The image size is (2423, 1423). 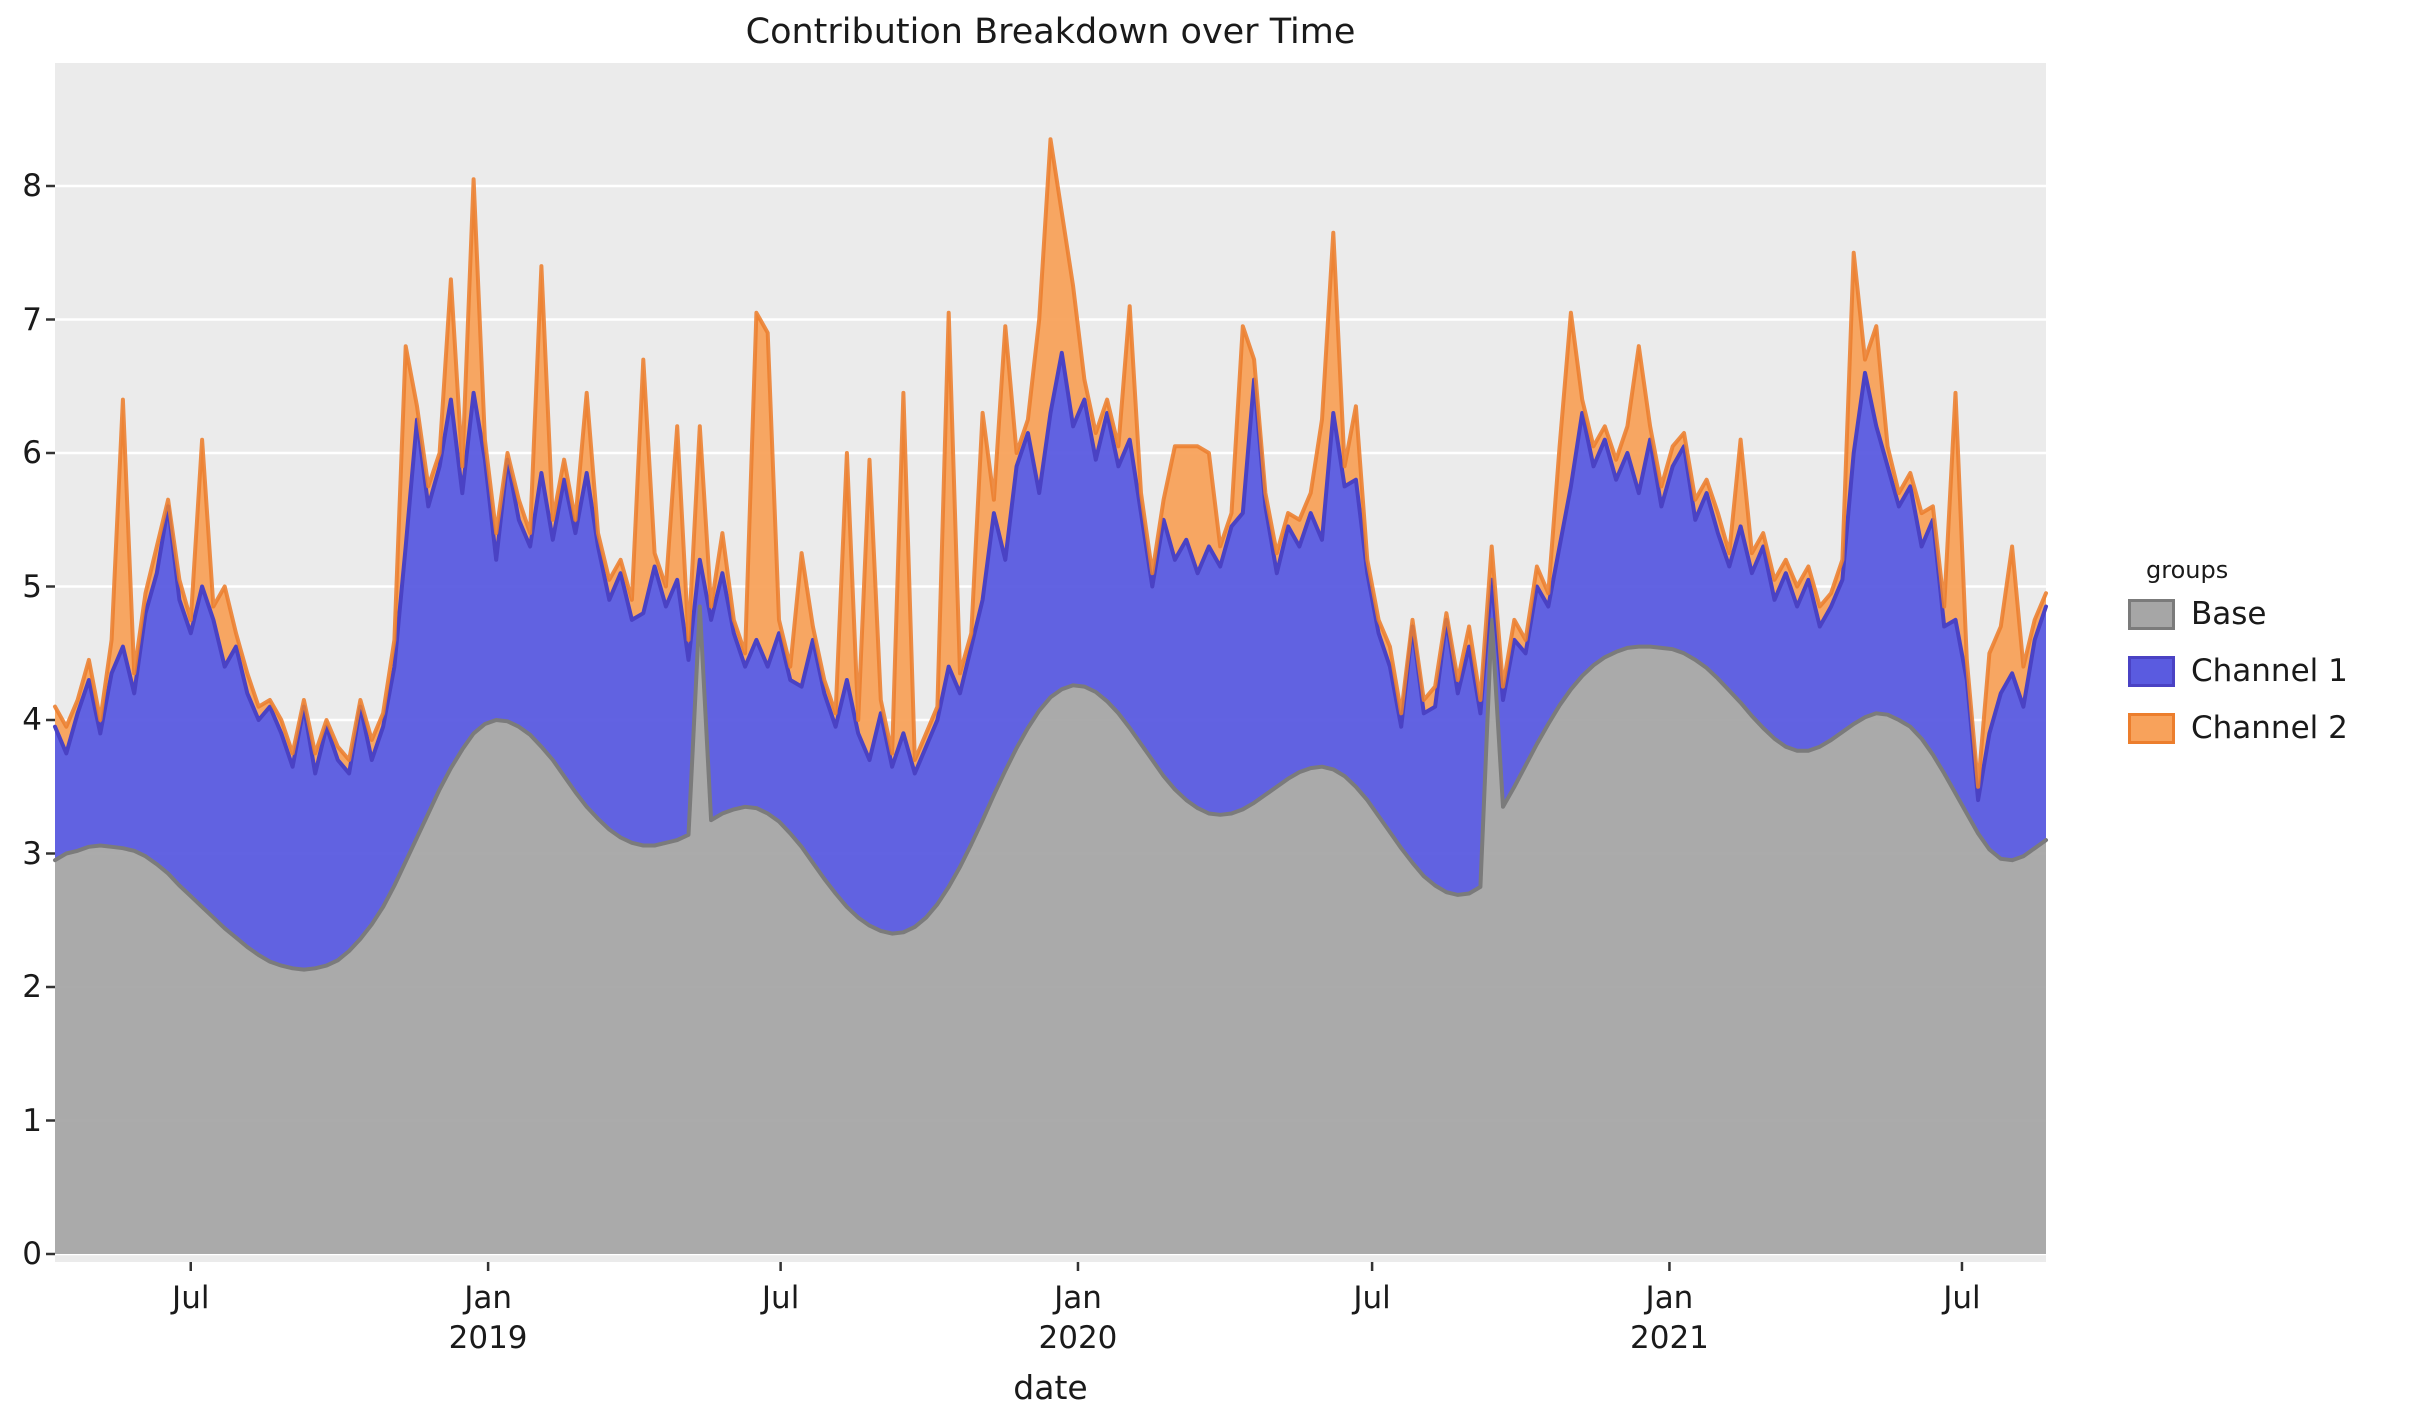 I want to click on legend-label-channel-1: Channel 1, so click(x=2269, y=671).